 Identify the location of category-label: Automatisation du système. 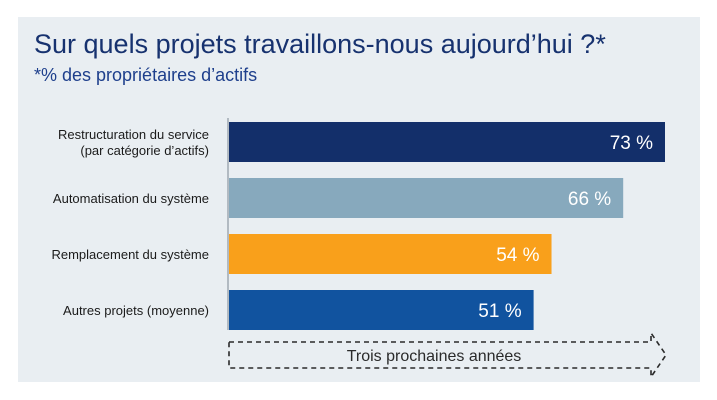
(131, 198).